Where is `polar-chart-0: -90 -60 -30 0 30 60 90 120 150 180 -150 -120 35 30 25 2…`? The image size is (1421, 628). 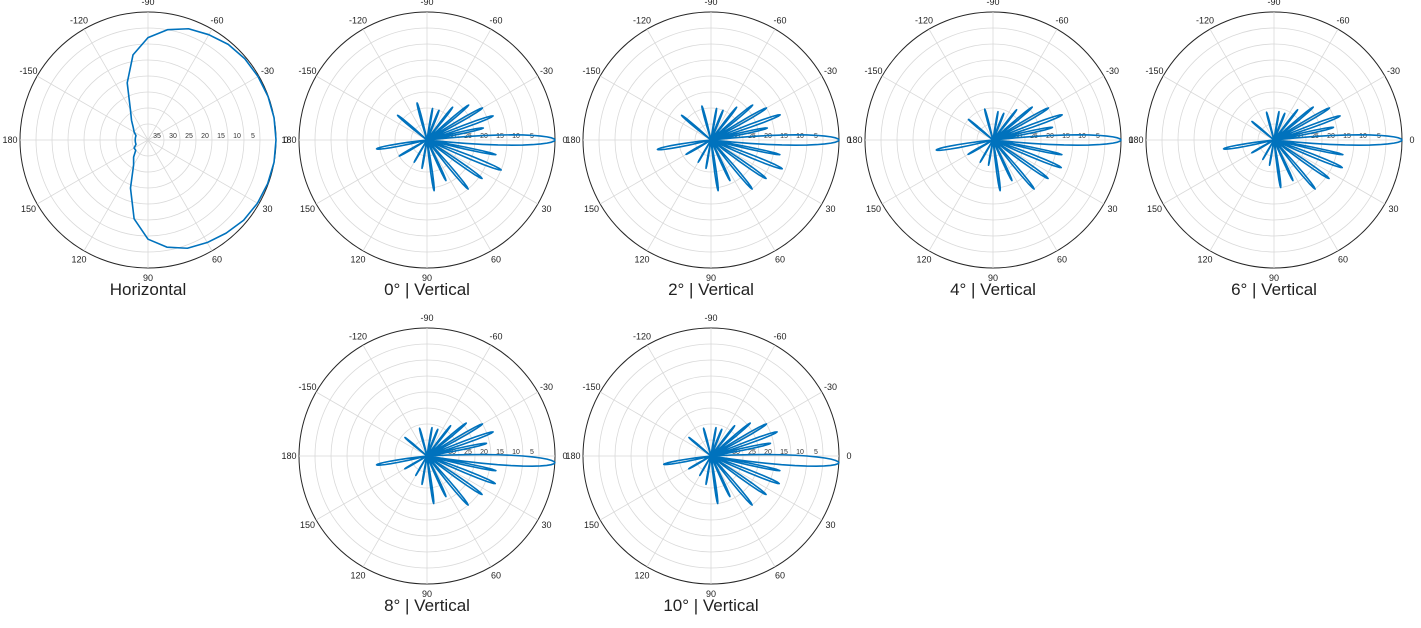 polar-chart-0: -90 -60 -30 0 30 60 90 120 150 180 -150 -120 35 30 25 2… is located at coordinates (145, 149).